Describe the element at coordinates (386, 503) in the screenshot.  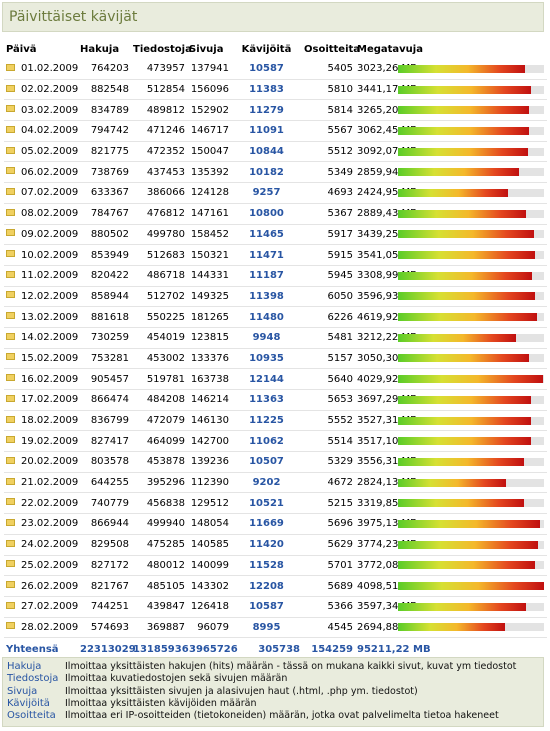
I see `mb-cell: 3319,85 MB` at that location.